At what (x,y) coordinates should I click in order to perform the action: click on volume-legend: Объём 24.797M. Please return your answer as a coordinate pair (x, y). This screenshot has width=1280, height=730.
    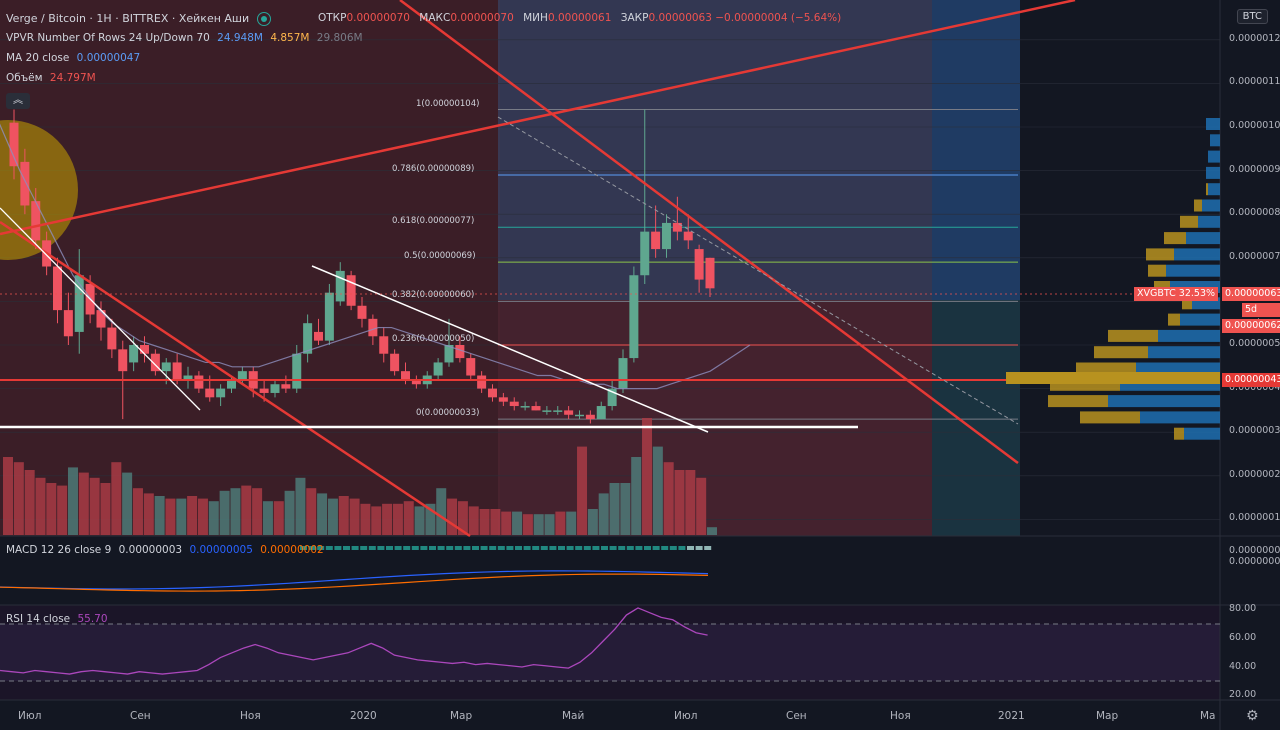
    Looking at the image, I should click on (53, 78).